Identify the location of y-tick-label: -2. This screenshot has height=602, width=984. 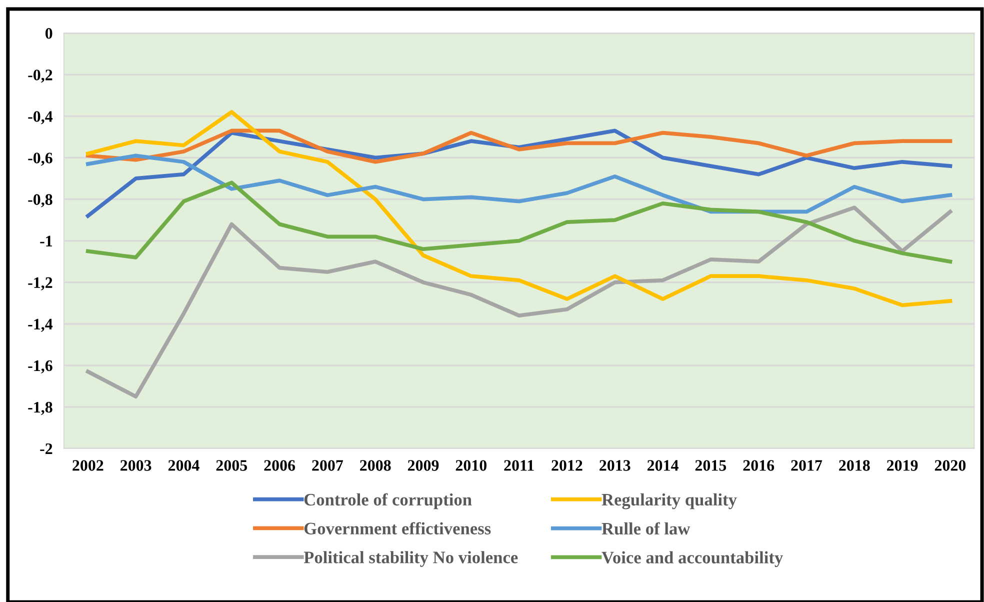
(46, 448).